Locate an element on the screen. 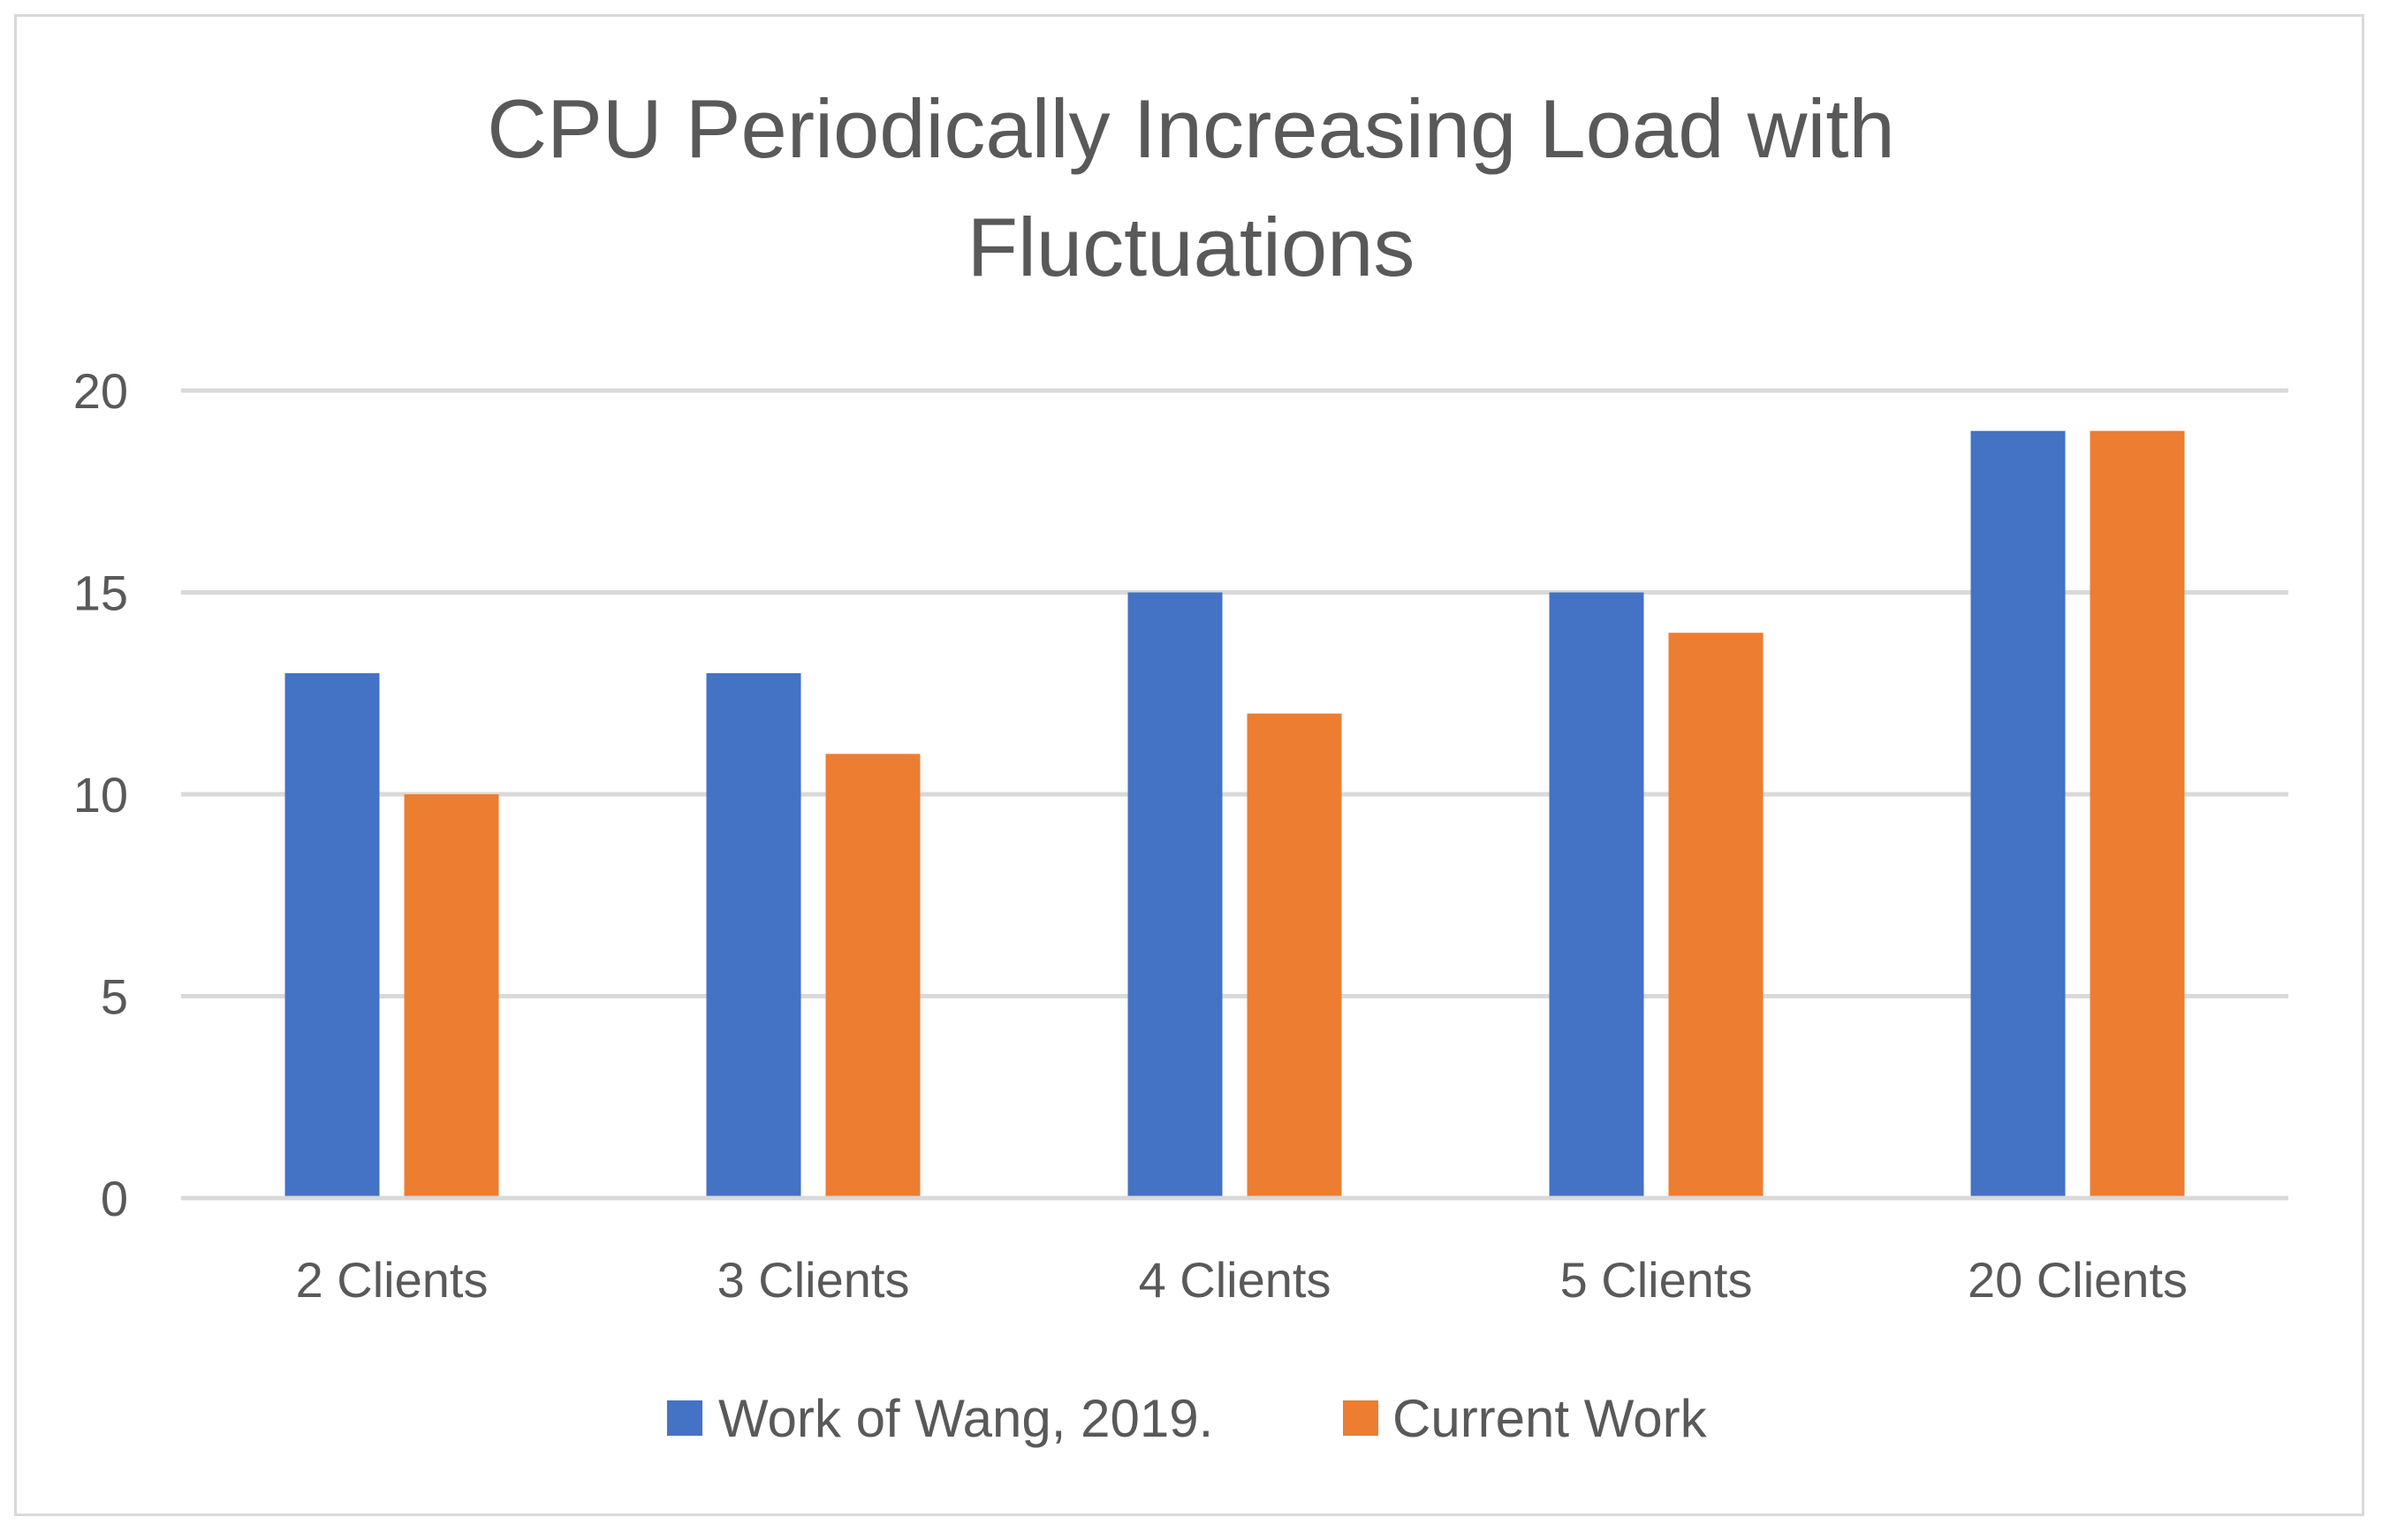 The height and width of the screenshot is (1540, 2382). chart-title-line-2: Fluctuations is located at coordinates (1191, 247).